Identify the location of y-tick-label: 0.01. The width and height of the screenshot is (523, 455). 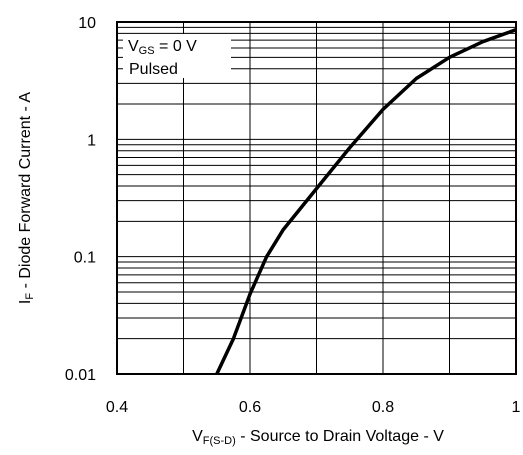
(80, 375).